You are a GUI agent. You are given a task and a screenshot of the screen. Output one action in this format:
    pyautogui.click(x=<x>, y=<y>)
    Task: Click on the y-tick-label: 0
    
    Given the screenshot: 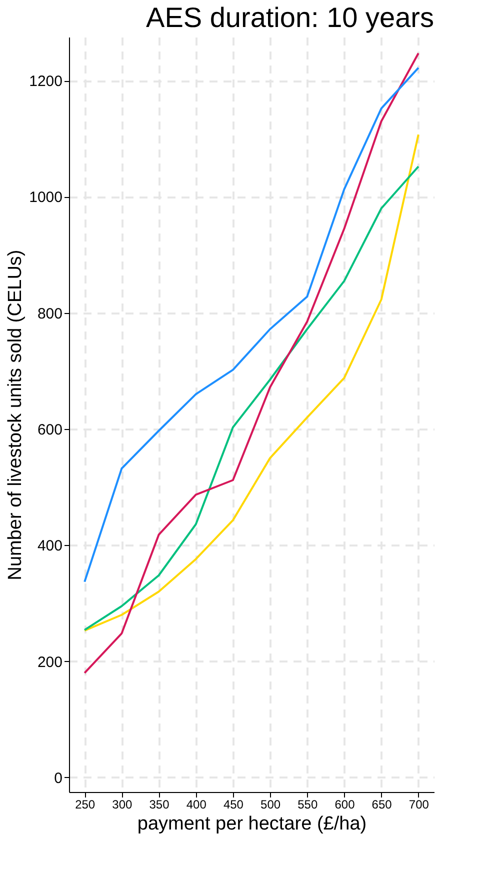 What is the action you would take?
    pyautogui.click(x=58, y=778)
    